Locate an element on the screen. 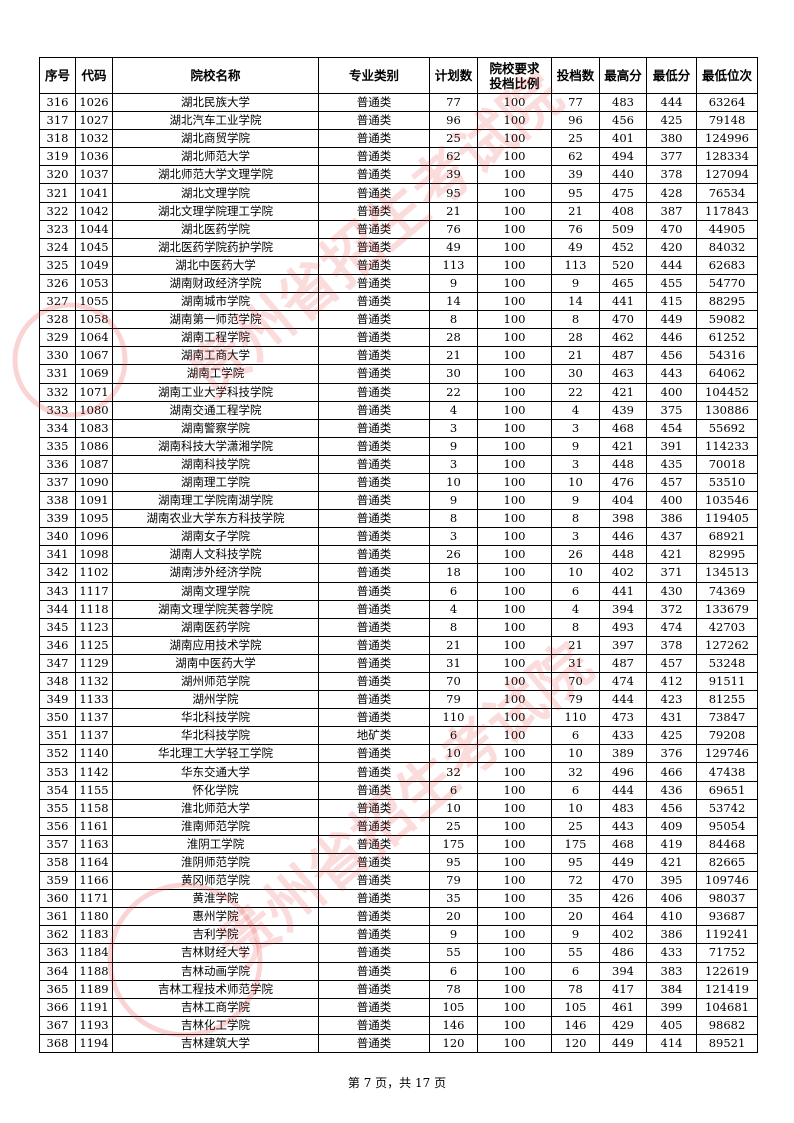 Image resolution: width=794 pixels, height=1123 pixels. cell-code: 1180 is located at coordinates (94, 917).